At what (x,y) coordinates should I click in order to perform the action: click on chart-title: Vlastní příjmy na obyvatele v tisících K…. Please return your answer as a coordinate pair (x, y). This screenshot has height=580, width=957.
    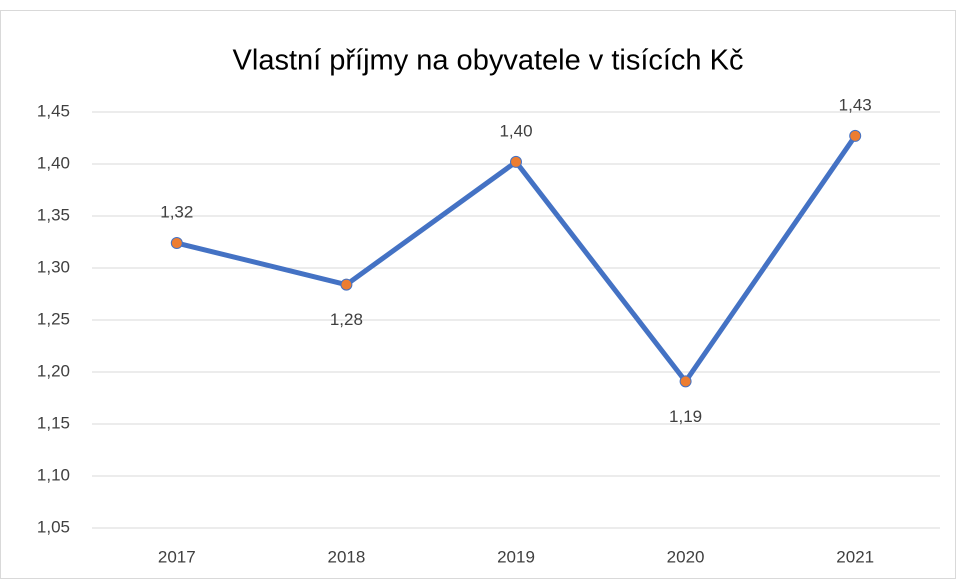
    Looking at the image, I should click on (488, 61).